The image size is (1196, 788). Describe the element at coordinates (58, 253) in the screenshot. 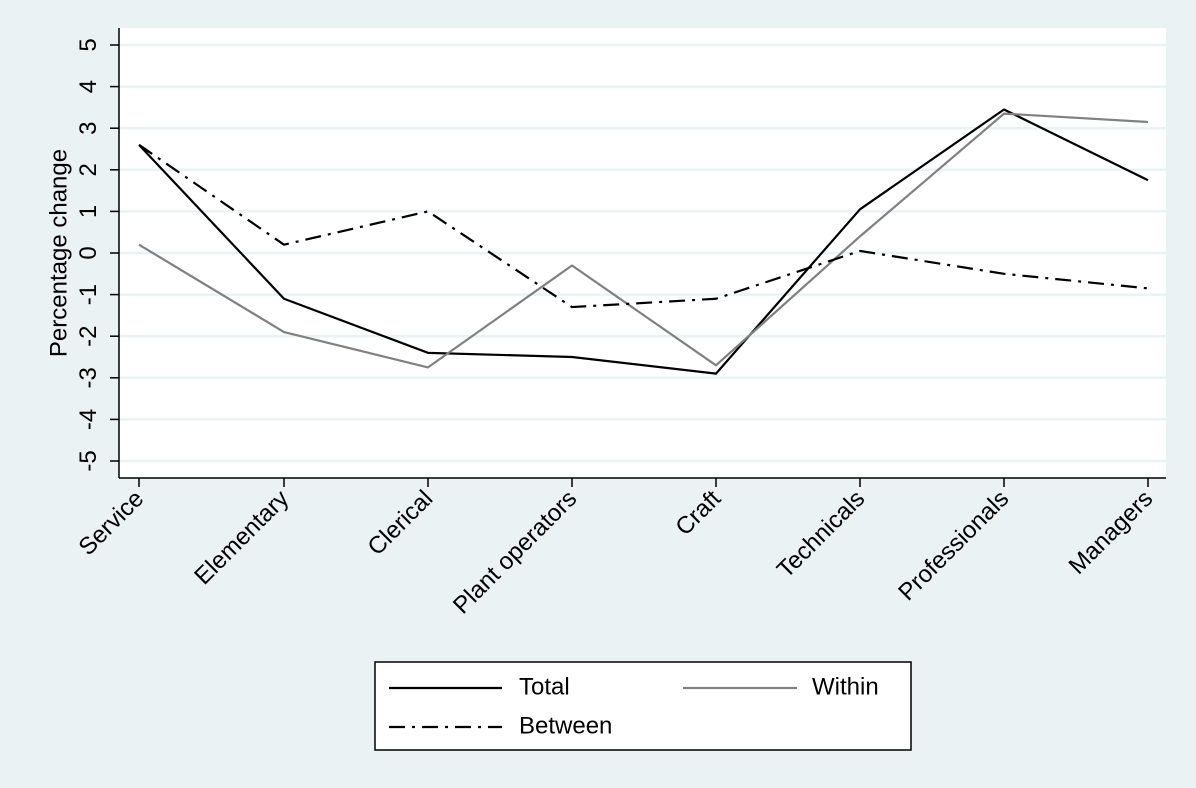

I see `y-axis-title: Percentage change` at that location.